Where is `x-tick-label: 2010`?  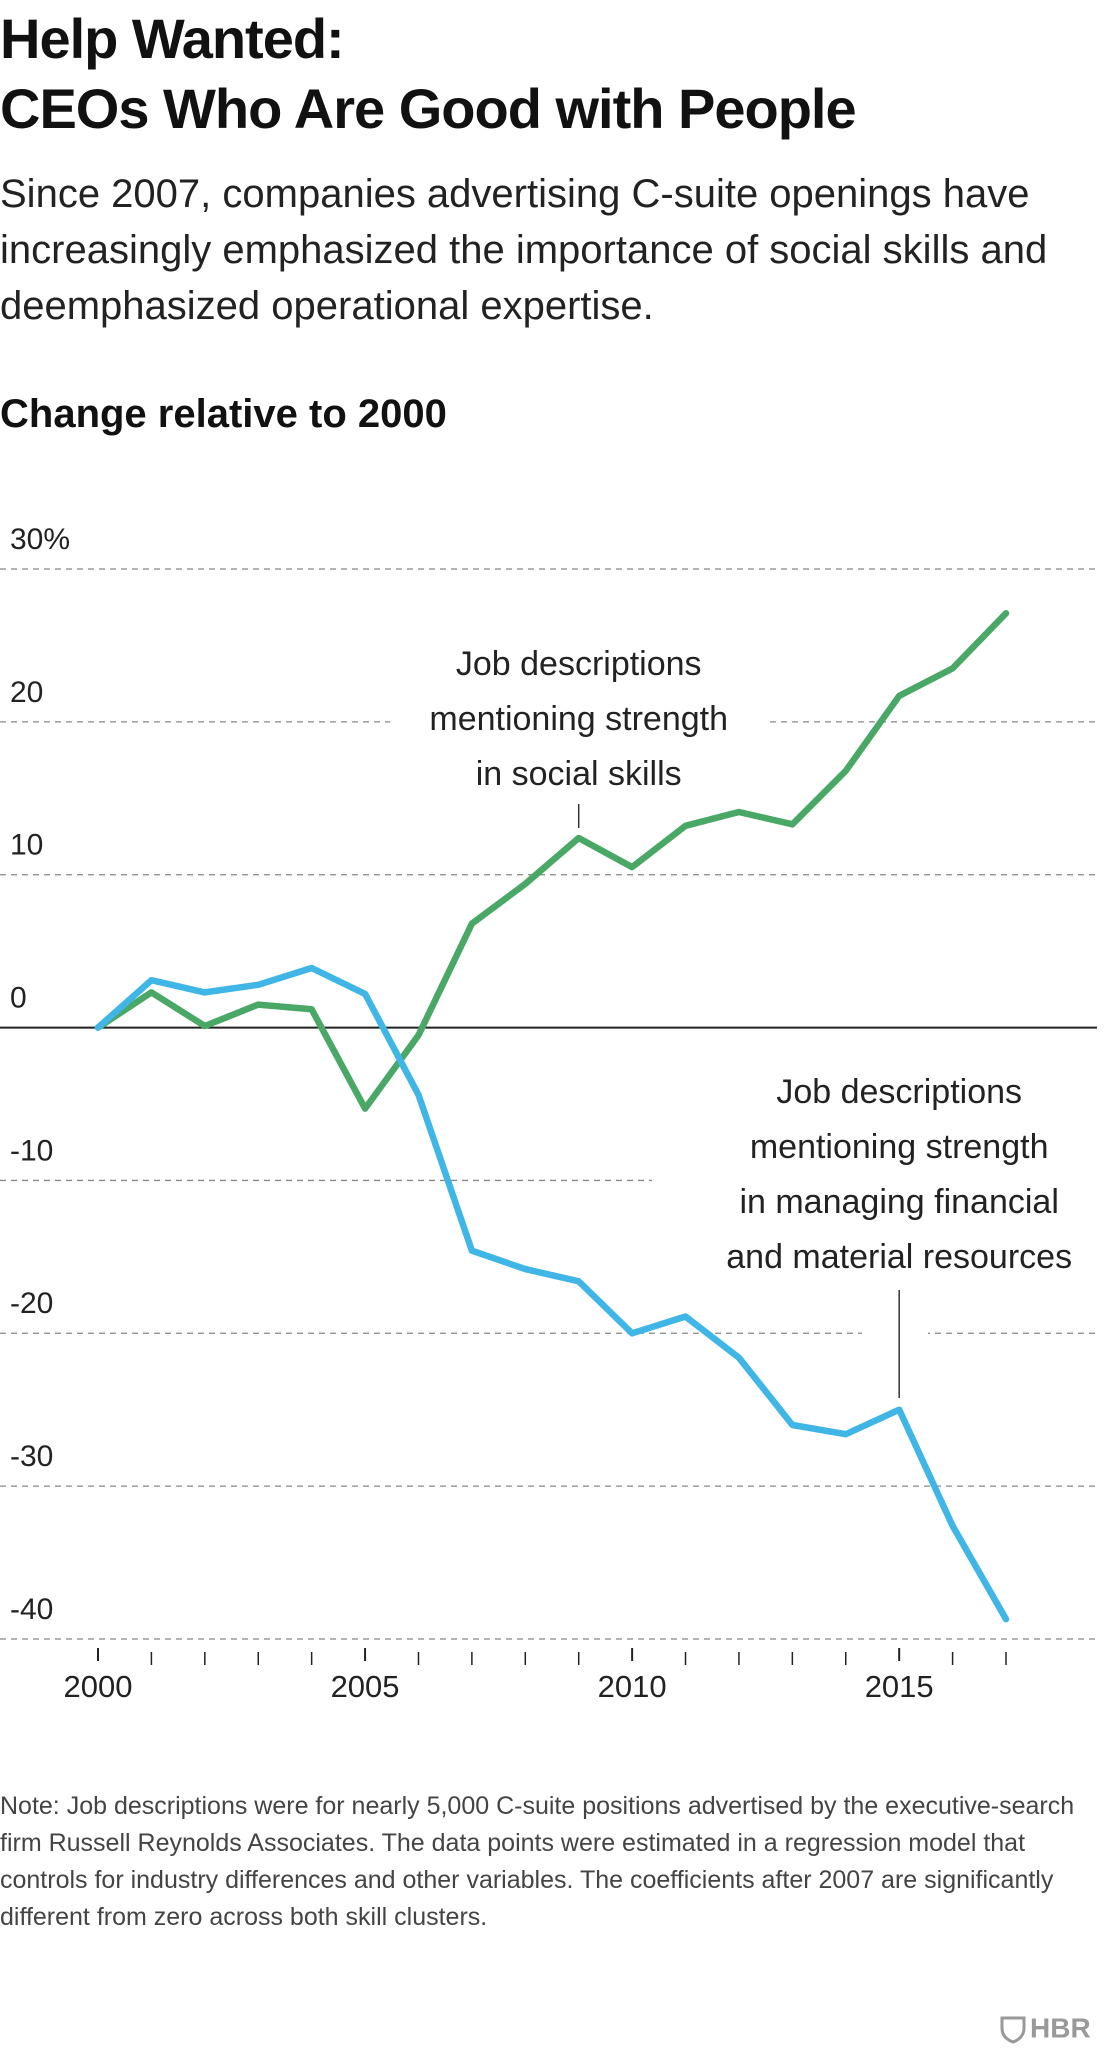
x-tick-label: 2010 is located at coordinates (632, 1686).